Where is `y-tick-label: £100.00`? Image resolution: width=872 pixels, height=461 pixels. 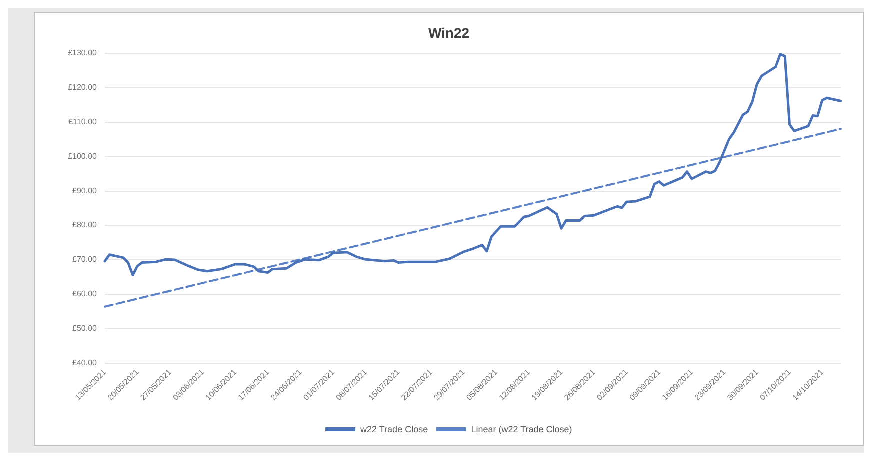 y-tick-label: £100.00 is located at coordinates (83, 156).